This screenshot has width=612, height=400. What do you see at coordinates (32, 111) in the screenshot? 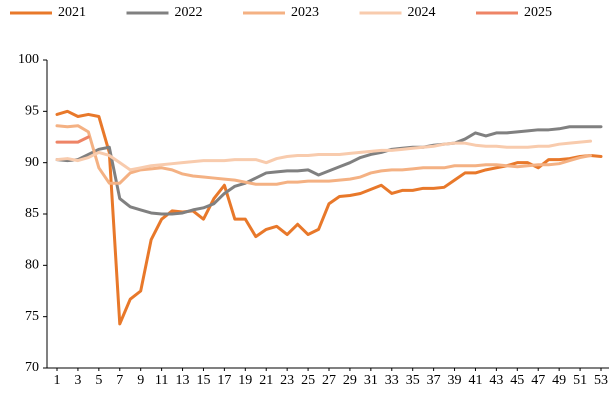
I see `y-tick-label: 95` at bounding box center [32, 111].